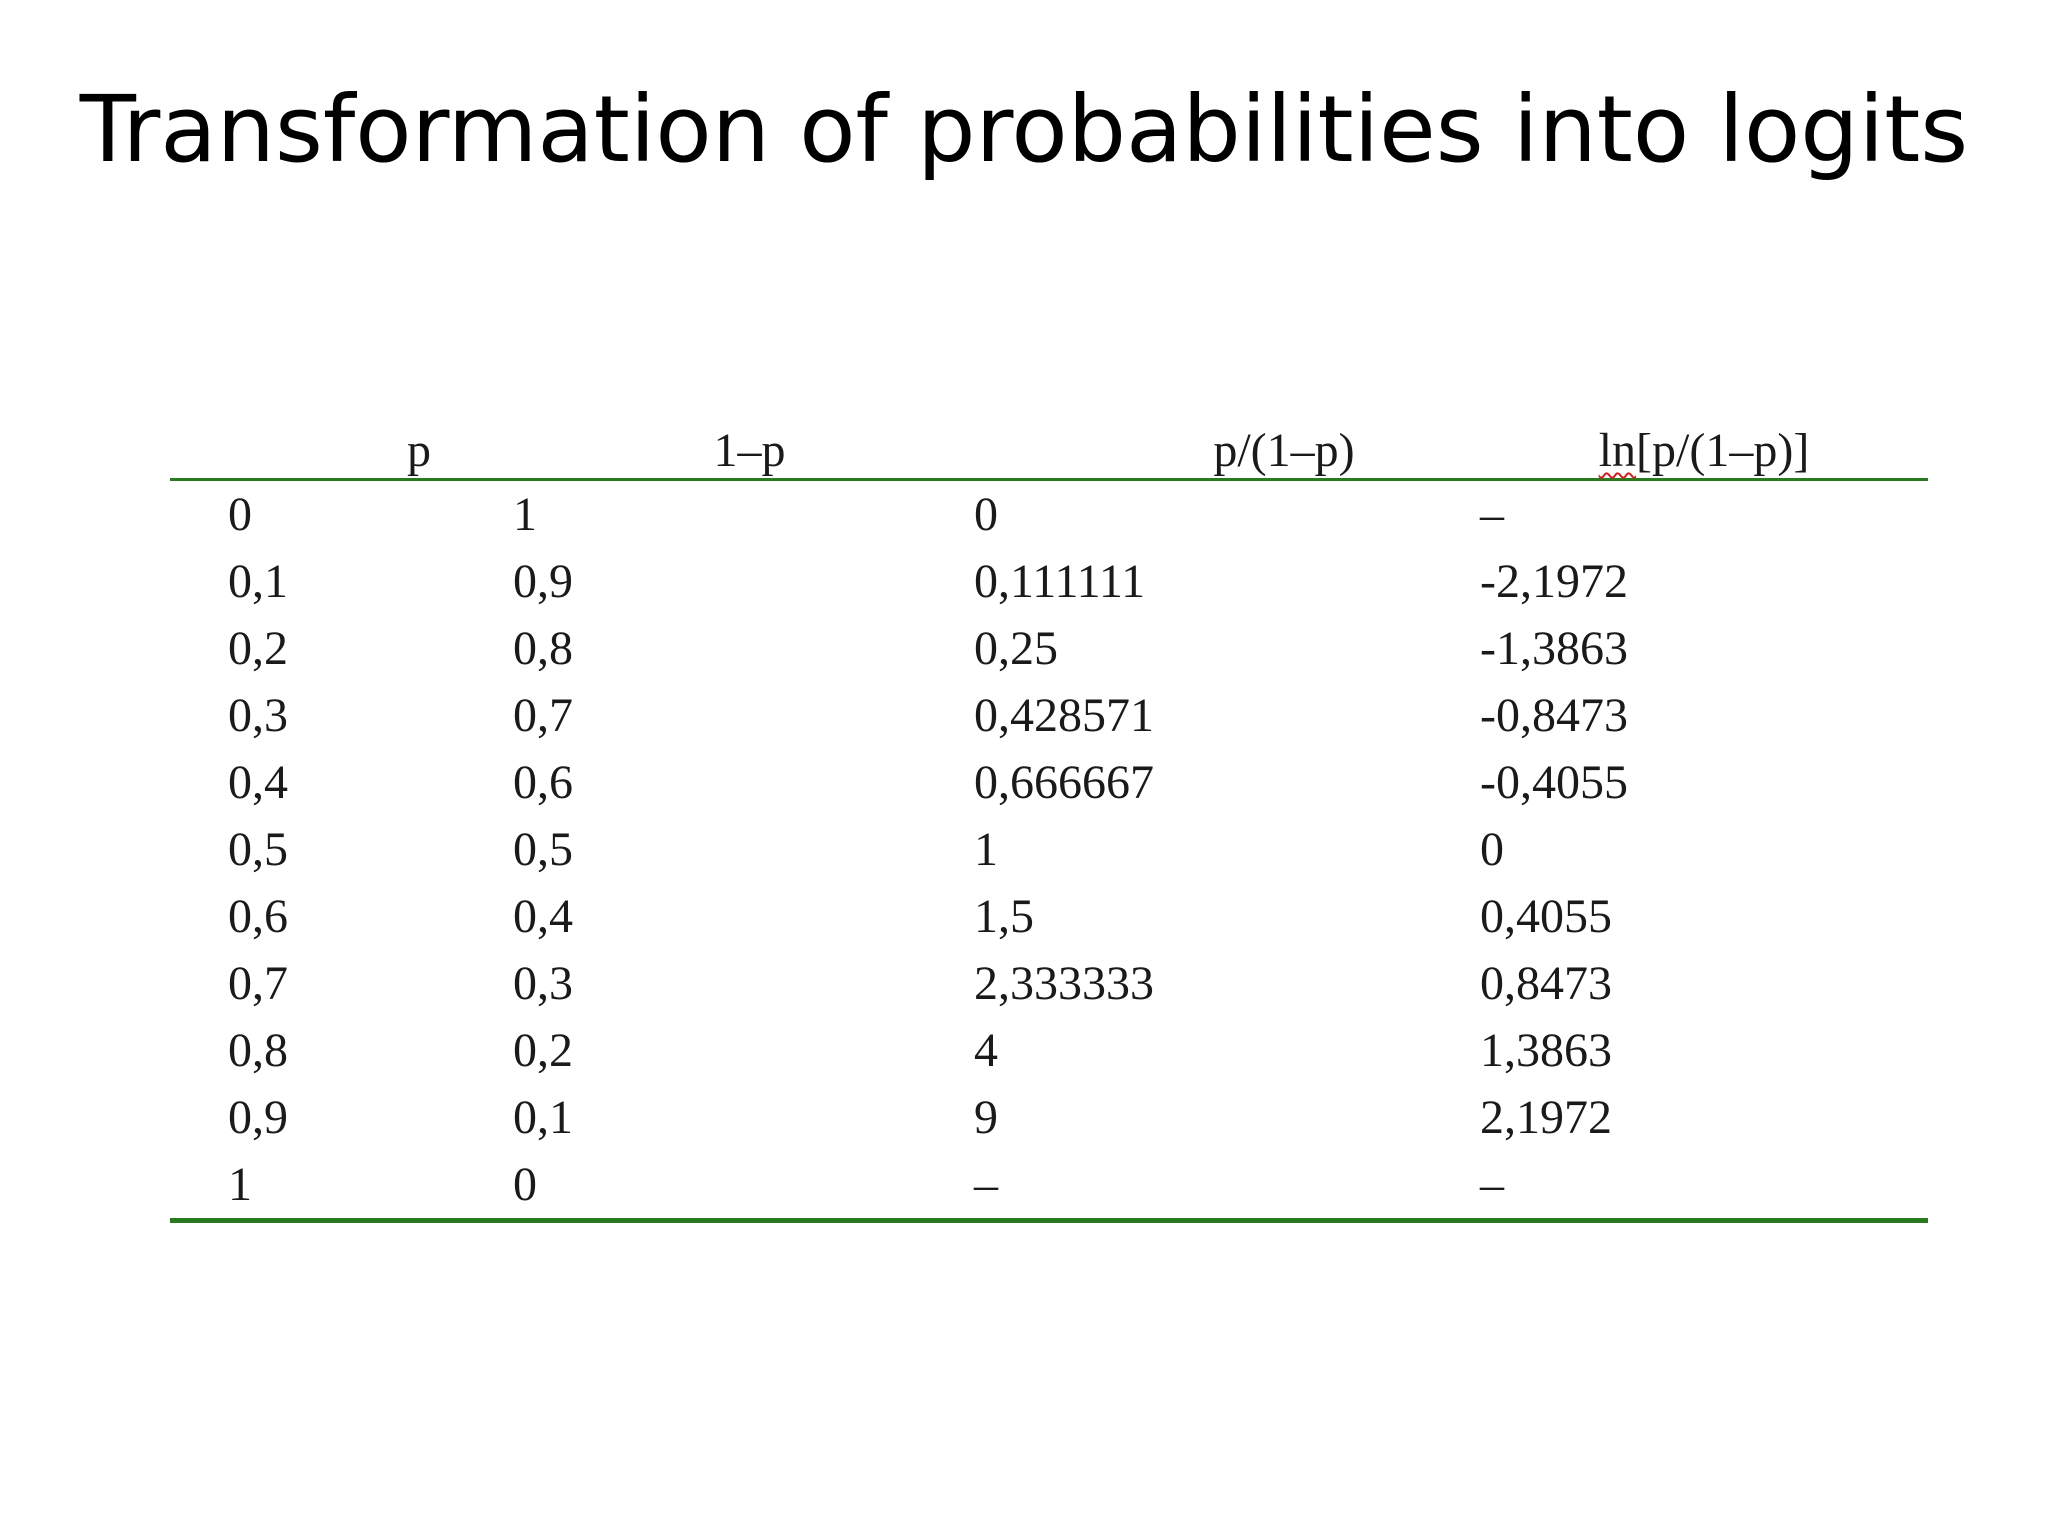 The height and width of the screenshot is (1536, 2048). What do you see at coordinates (1554, 581) in the screenshot?
I see `cell-logit: -2,1972` at bounding box center [1554, 581].